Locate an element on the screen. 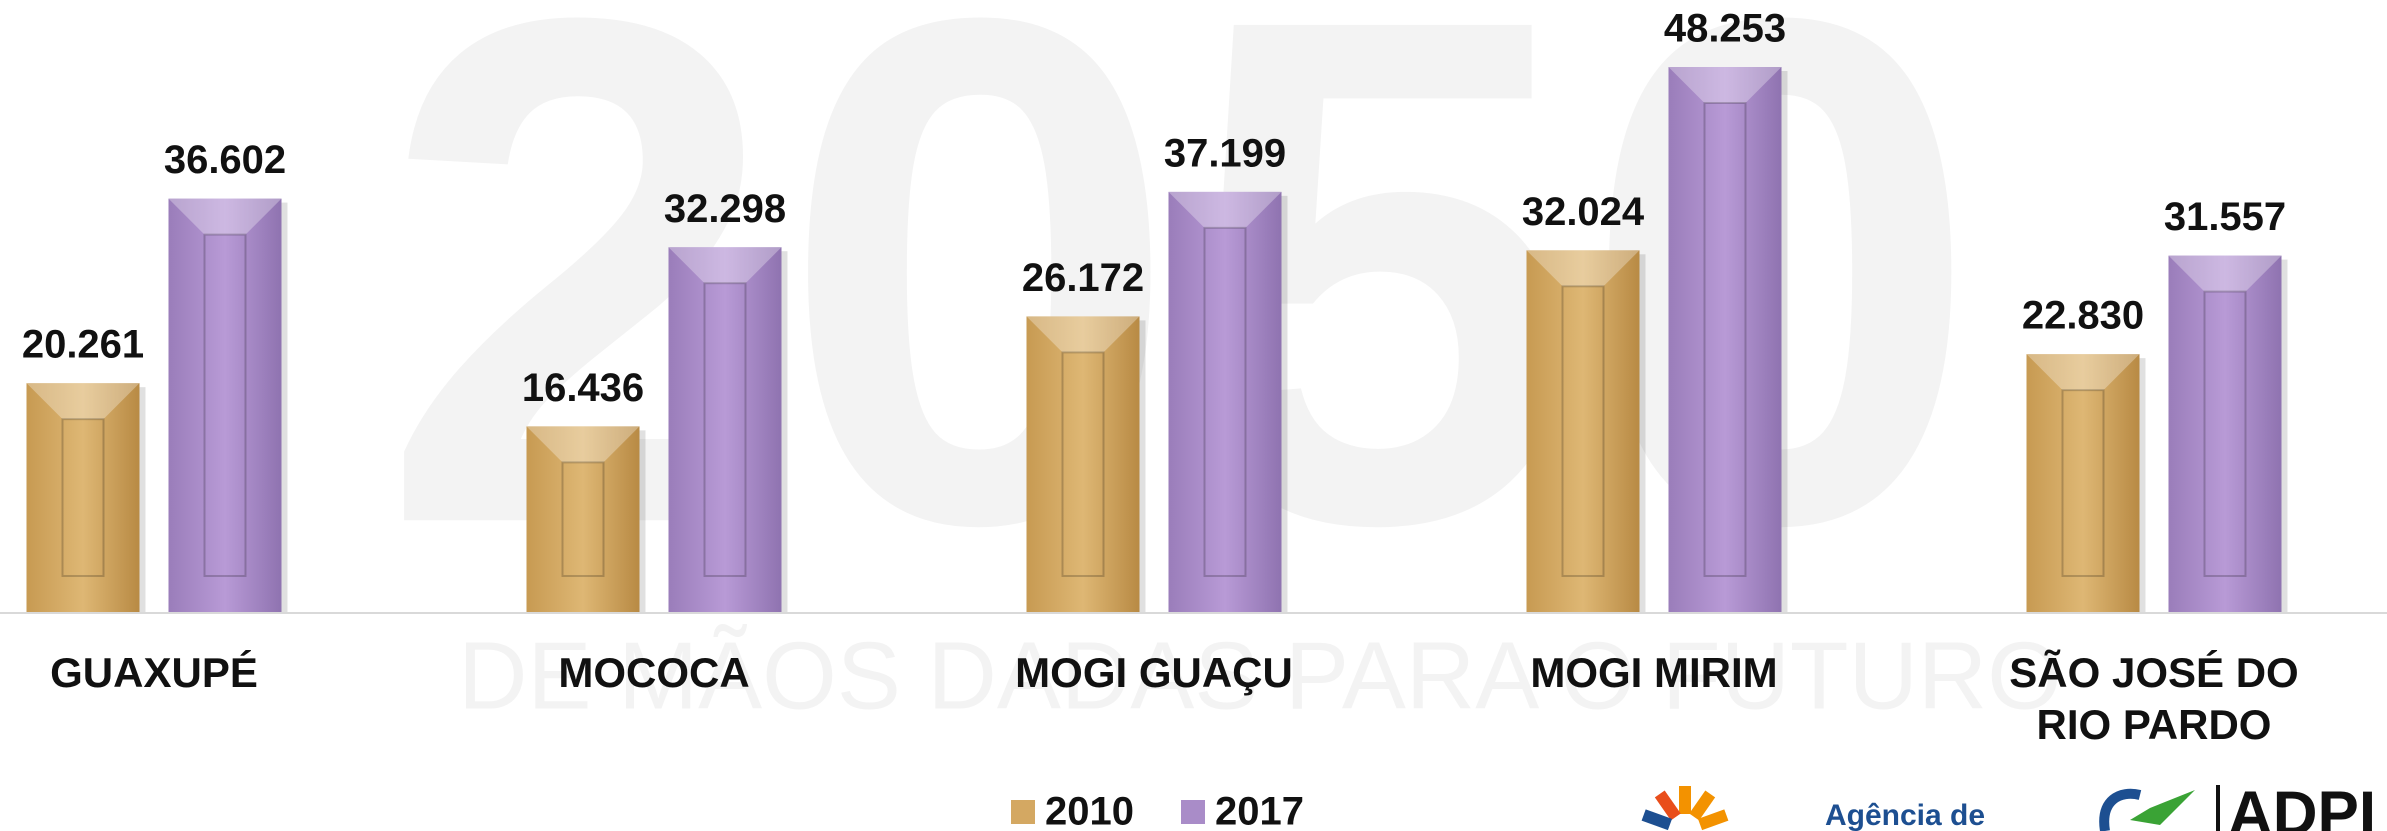 This screenshot has width=2387, height=831. logo-text: Agência de is located at coordinates (1905, 815).